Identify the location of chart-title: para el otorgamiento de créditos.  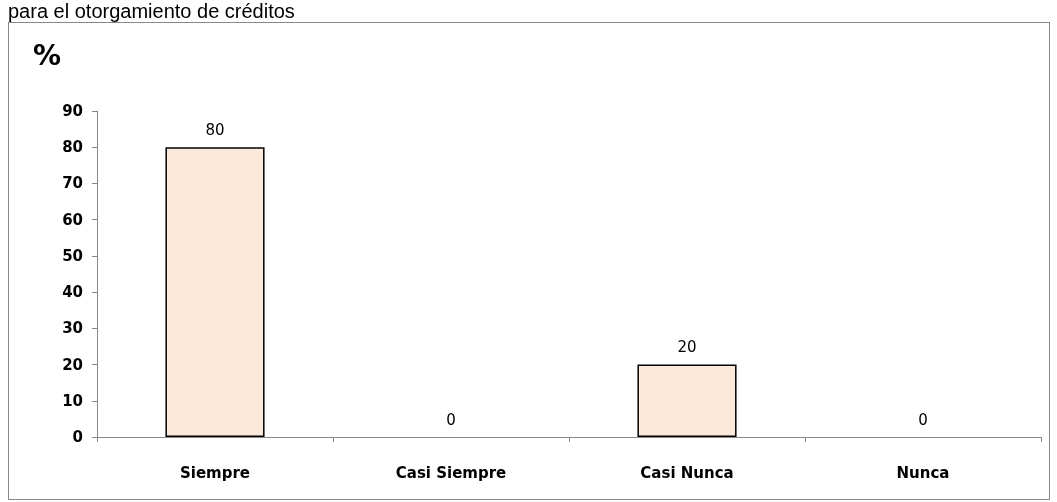
(151, 11).